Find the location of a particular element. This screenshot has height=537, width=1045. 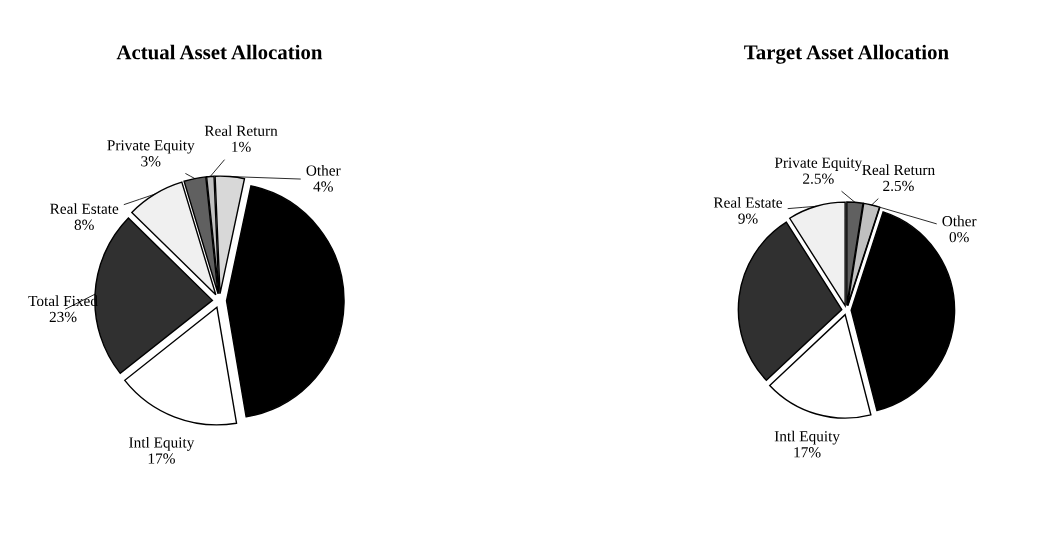

data-label: 4% is located at coordinates (323, 186).